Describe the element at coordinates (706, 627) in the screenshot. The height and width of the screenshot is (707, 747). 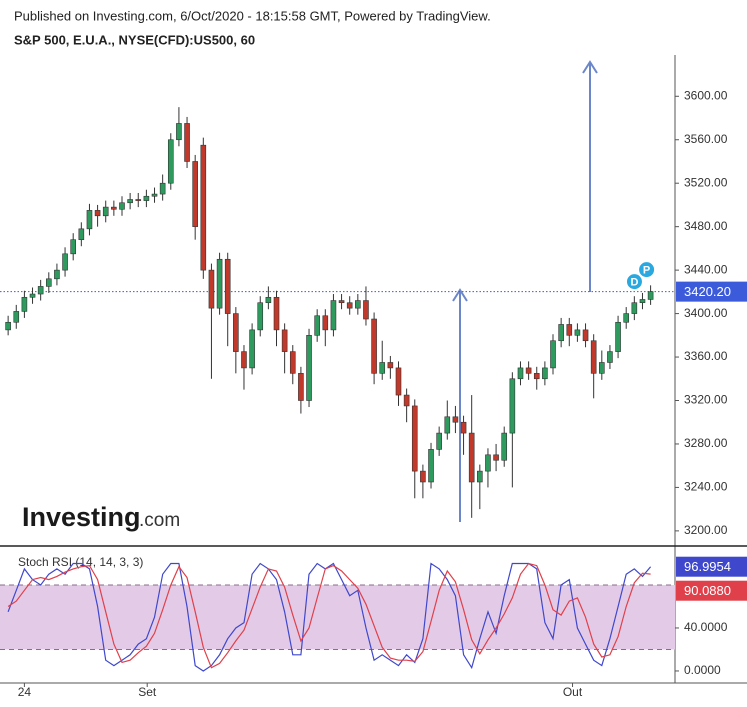
I see `y-tick-label: 40.0000` at that location.